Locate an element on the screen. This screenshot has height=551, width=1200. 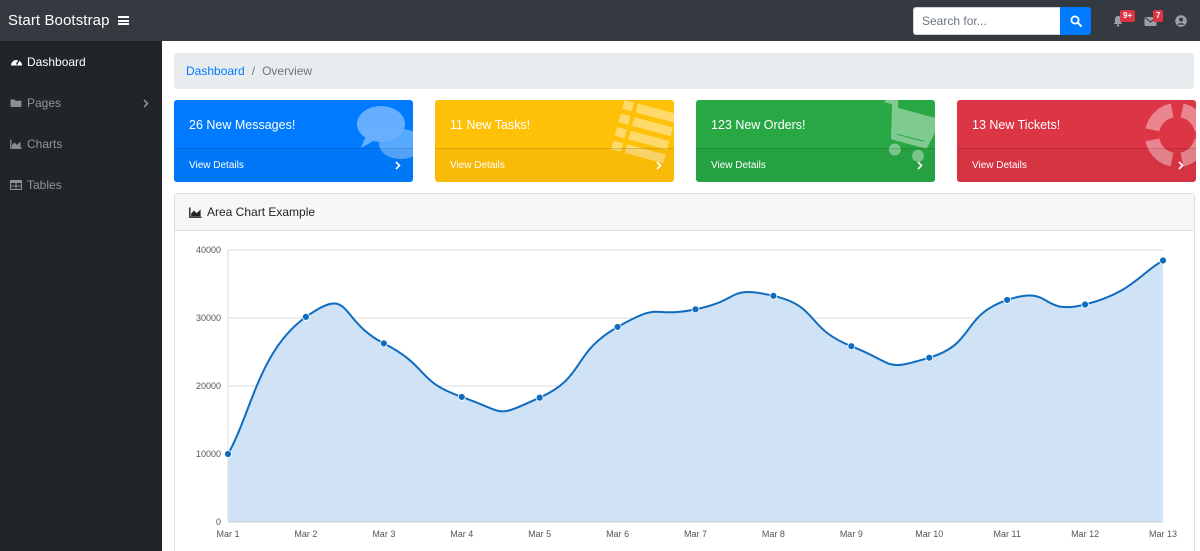
y-tick-label: 0 is located at coordinates (218, 522).